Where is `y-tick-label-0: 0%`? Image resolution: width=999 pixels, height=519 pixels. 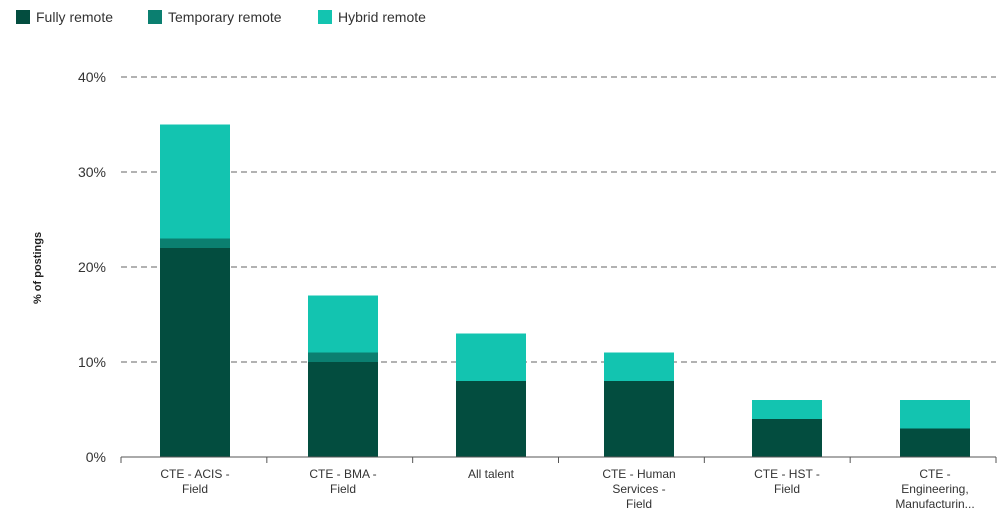
y-tick-label-0: 0% is located at coordinates (96, 457).